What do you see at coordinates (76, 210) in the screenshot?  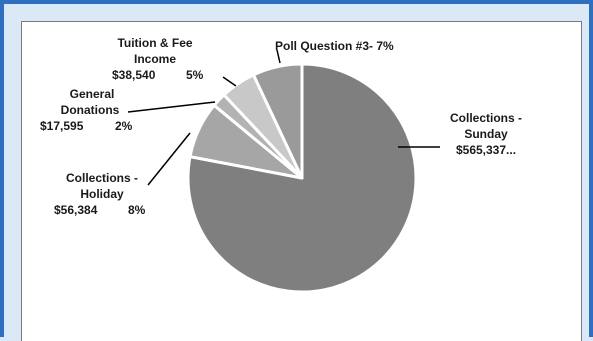 I see `label-collections-holiday-value: $56,384` at bounding box center [76, 210].